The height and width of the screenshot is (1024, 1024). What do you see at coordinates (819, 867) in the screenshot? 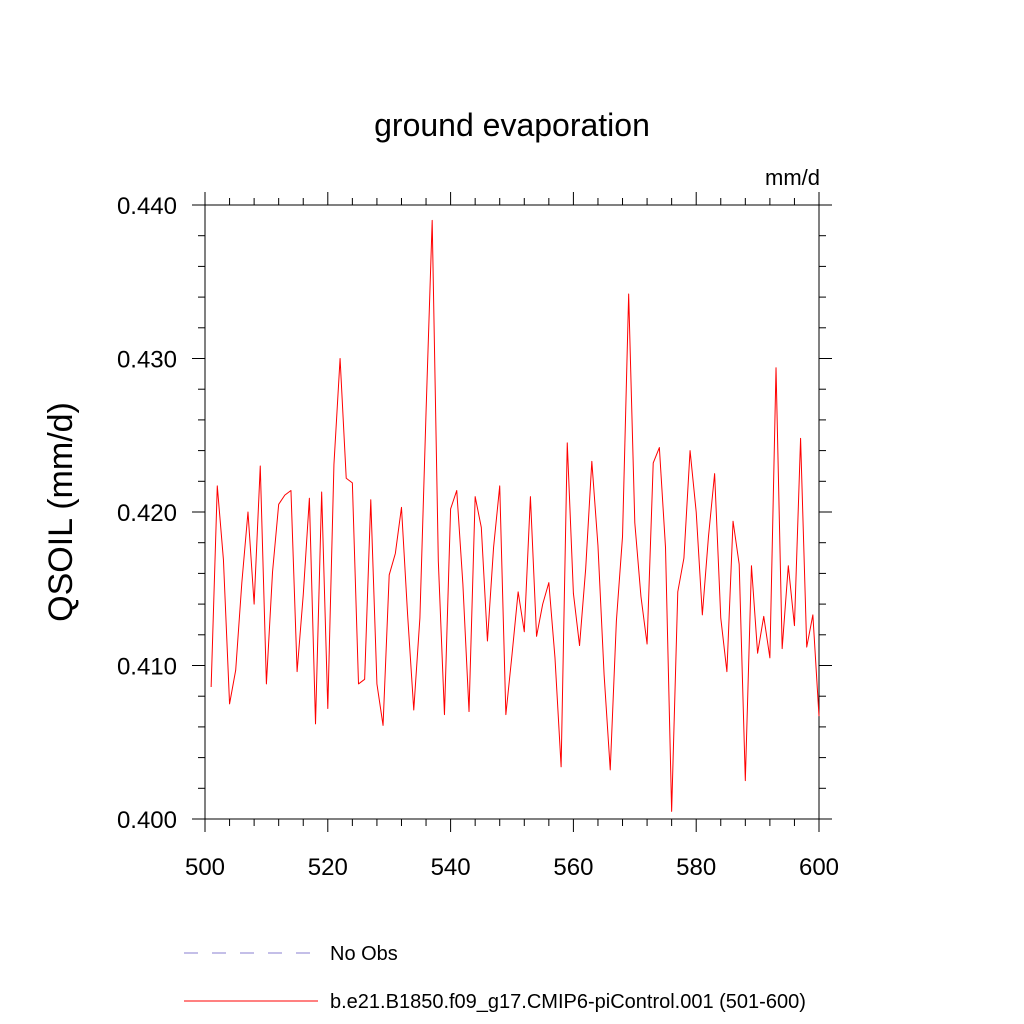
I see `x-tick-label: 600` at bounding box center [819, 867].